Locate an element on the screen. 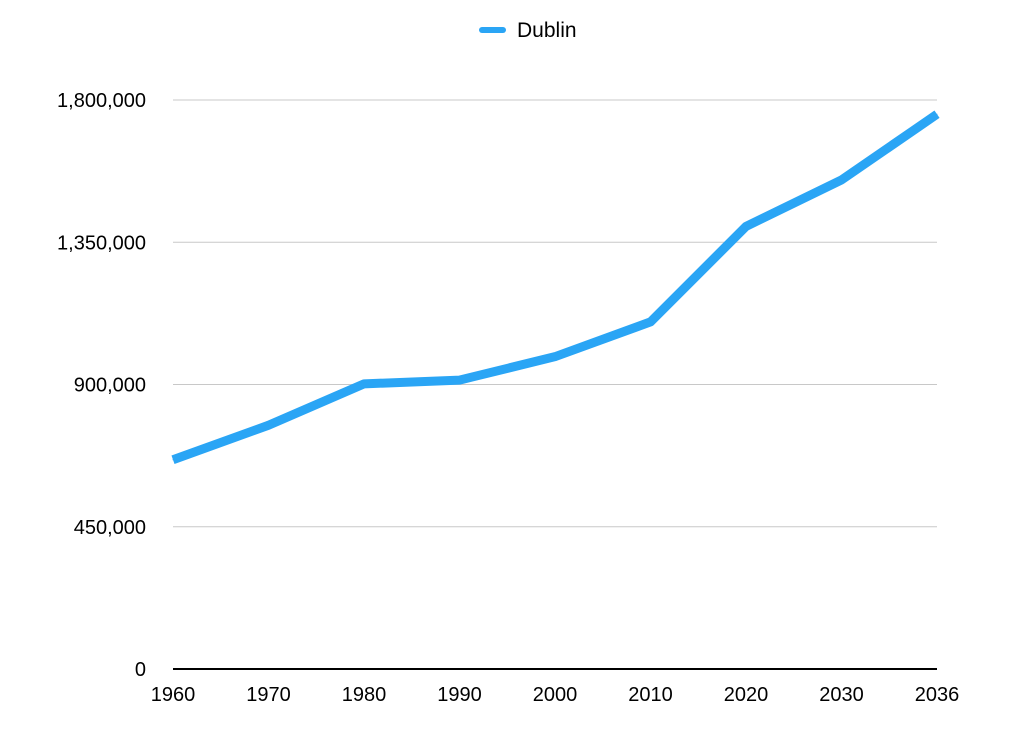 This screenshot has width=1024, height=739. x-tick-label: 1980 is located at coordinates (364, 695).